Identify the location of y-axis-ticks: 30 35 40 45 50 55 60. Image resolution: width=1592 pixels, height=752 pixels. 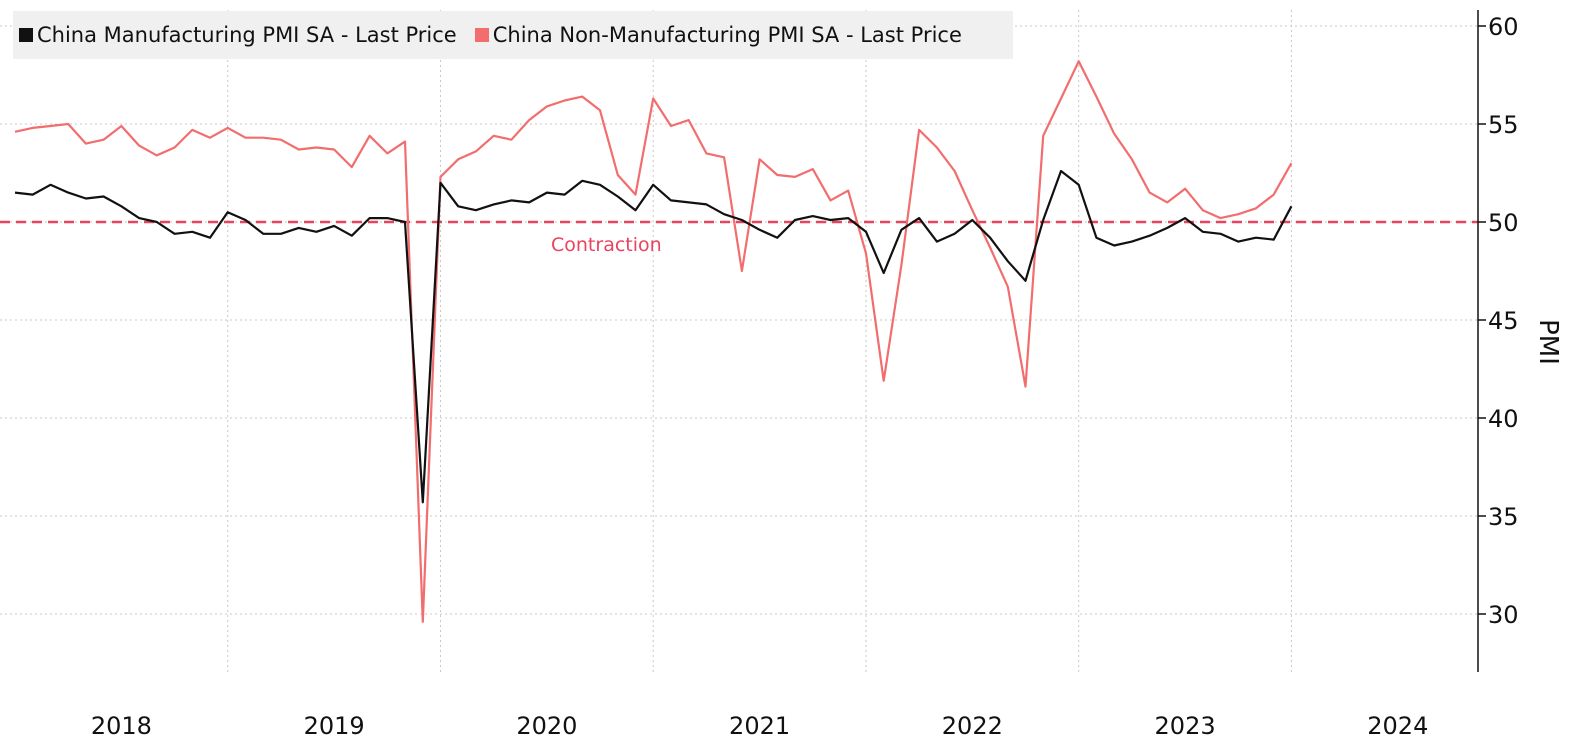
(1498, 321).